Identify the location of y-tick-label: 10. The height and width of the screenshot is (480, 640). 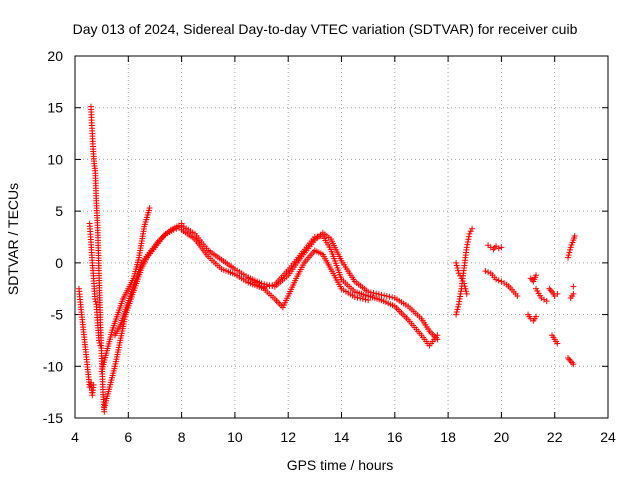
(55, 159).